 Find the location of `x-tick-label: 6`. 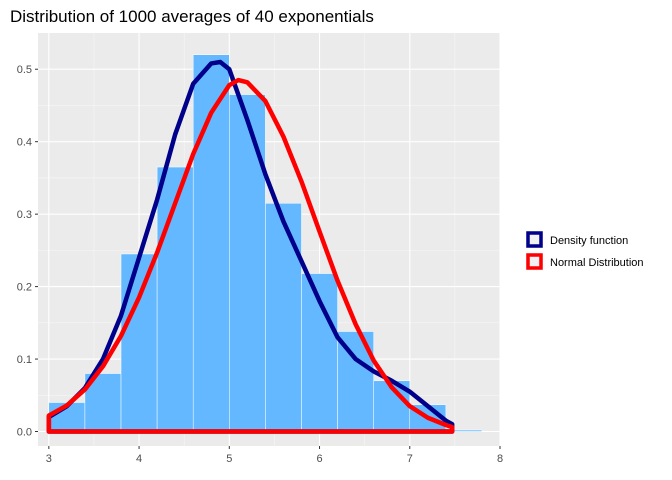

x-tick-label: 6 is located at coordinates (319, 459).